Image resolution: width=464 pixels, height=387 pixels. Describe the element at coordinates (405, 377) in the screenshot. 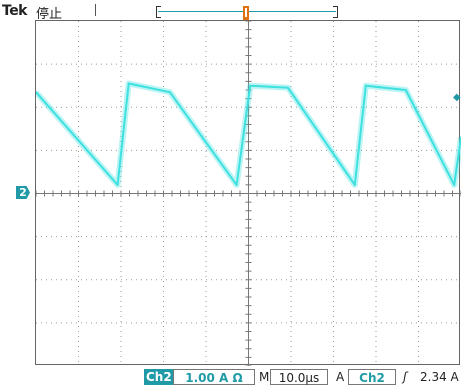

I see `trigger-slope-icon: ʃ` at that location.